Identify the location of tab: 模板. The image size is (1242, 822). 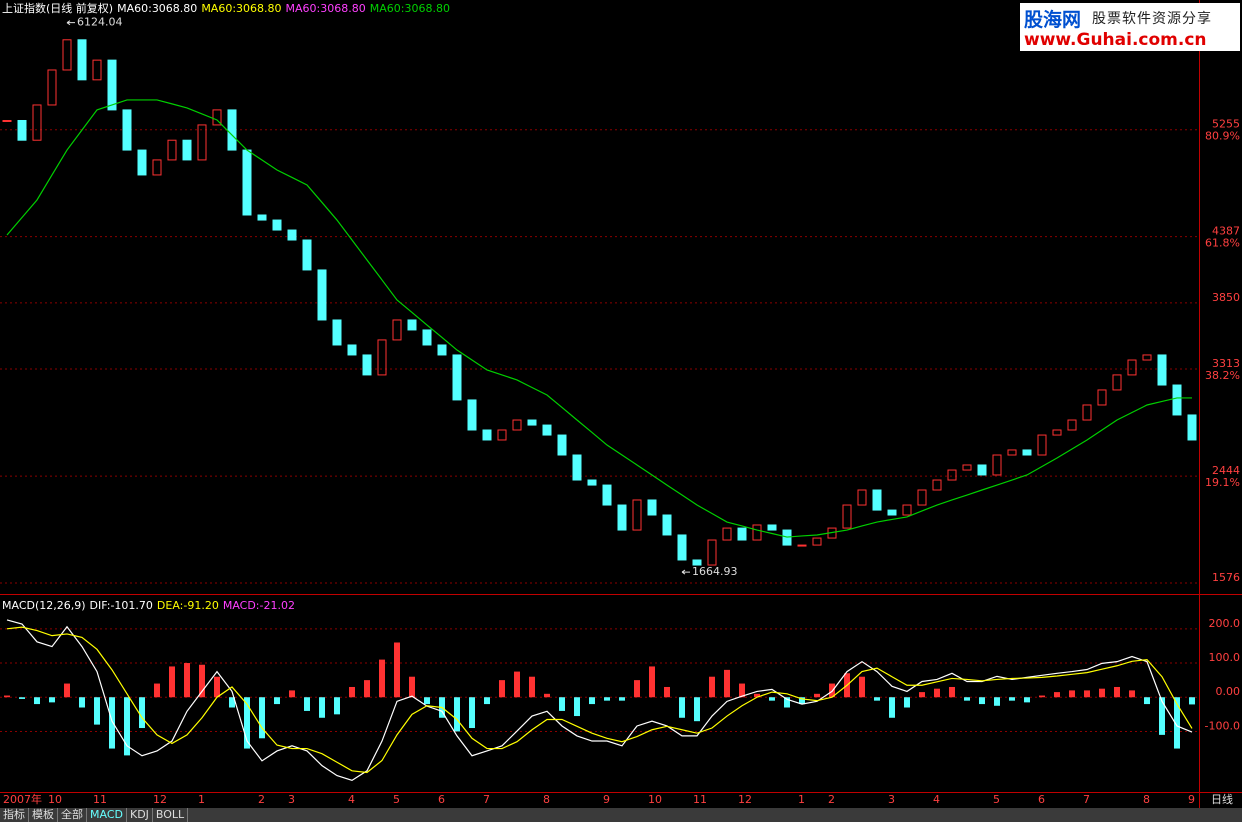
(43, 815).